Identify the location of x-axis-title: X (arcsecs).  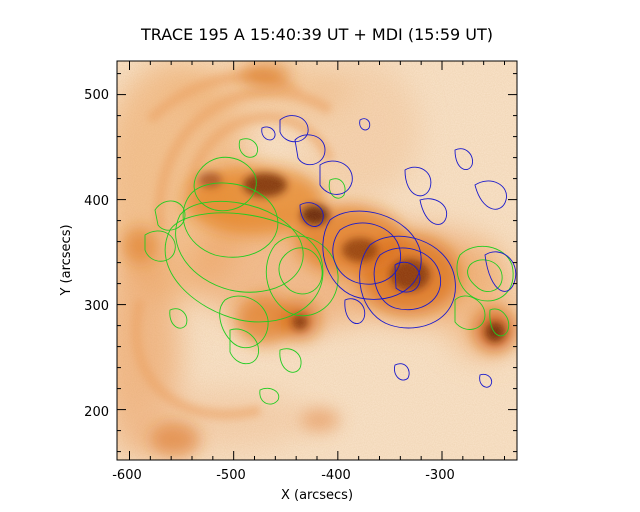
(317, 495).